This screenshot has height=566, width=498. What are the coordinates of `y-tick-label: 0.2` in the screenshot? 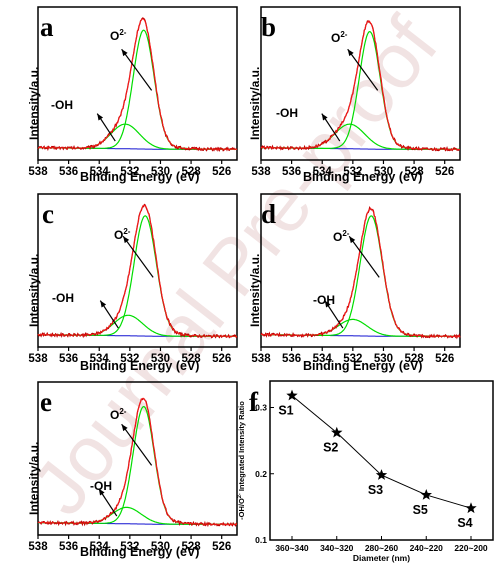 It's located at (261, 474).